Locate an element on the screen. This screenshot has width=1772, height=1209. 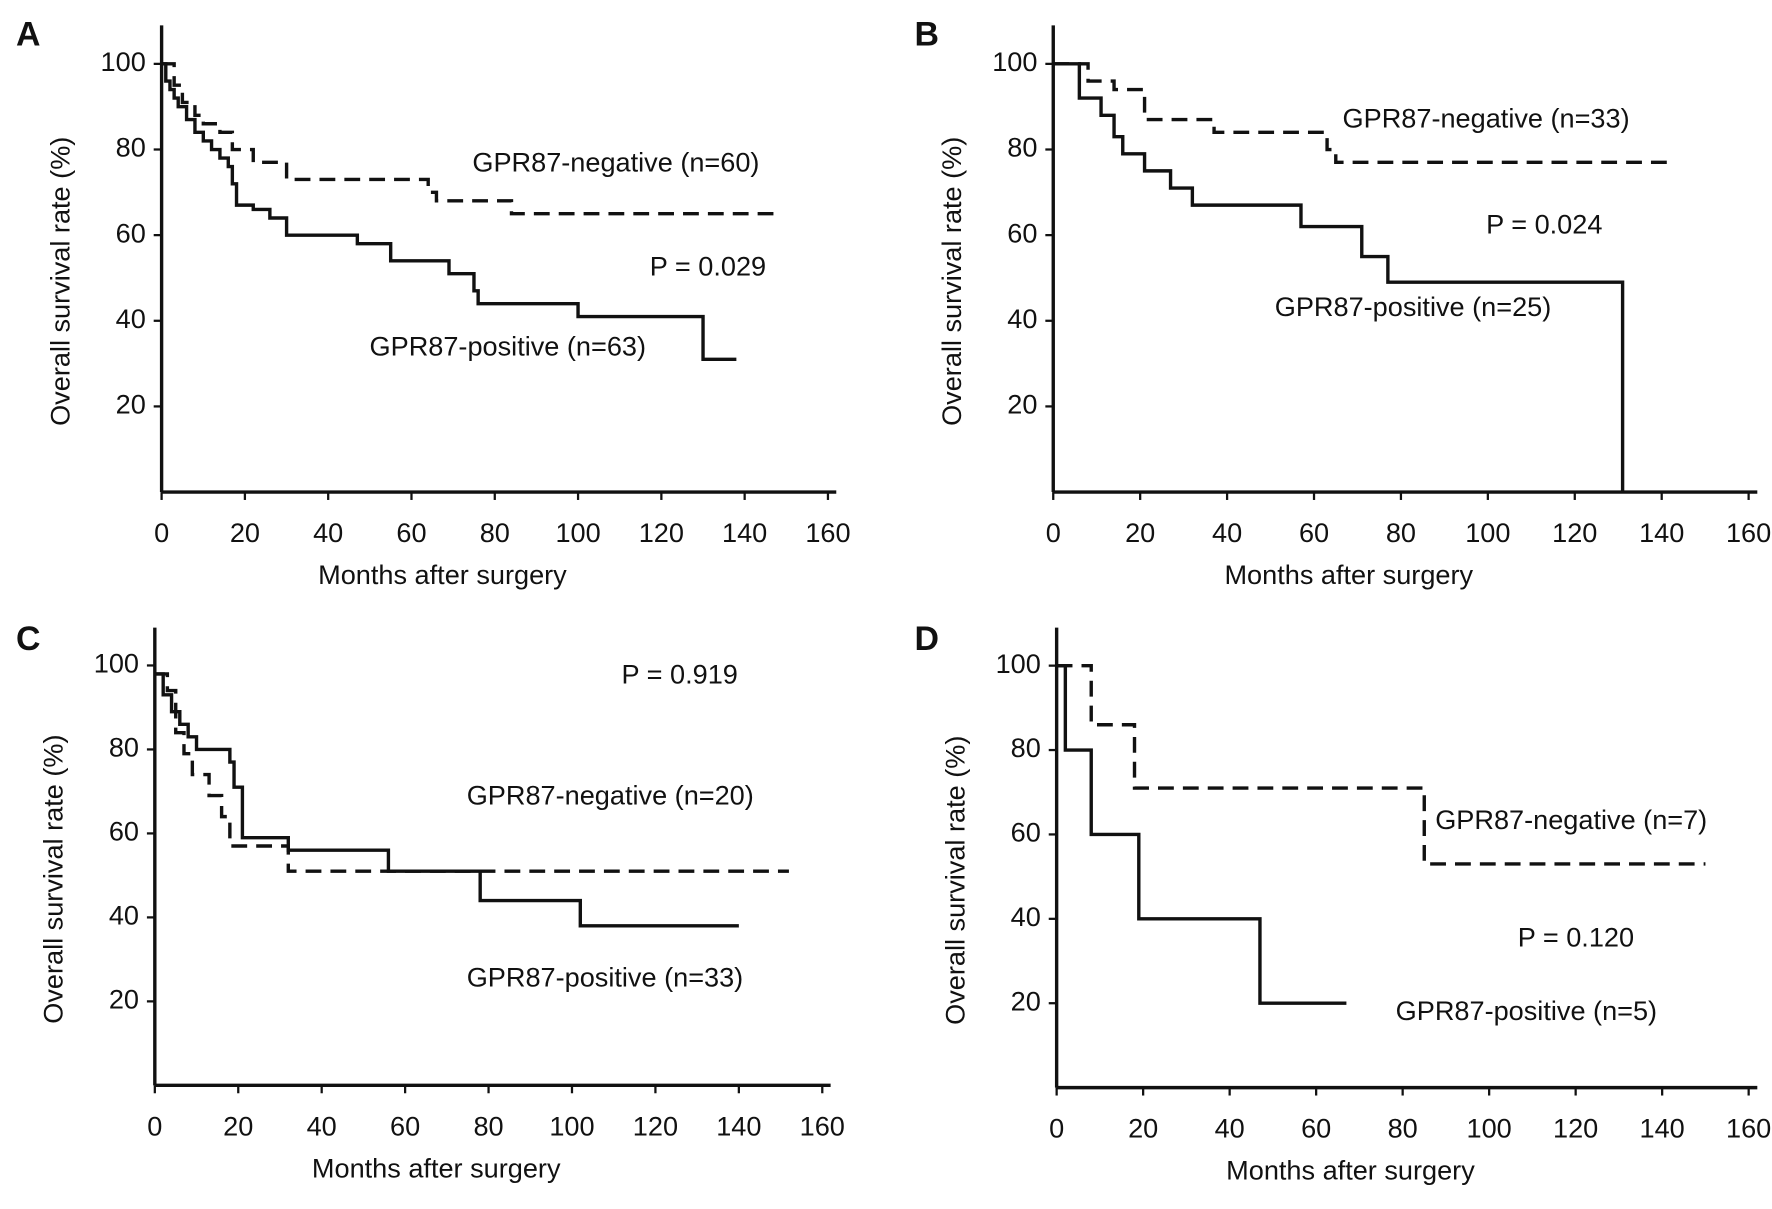
series-label: GPR87-negative (n=33) is located at coordinates (1486, 117).